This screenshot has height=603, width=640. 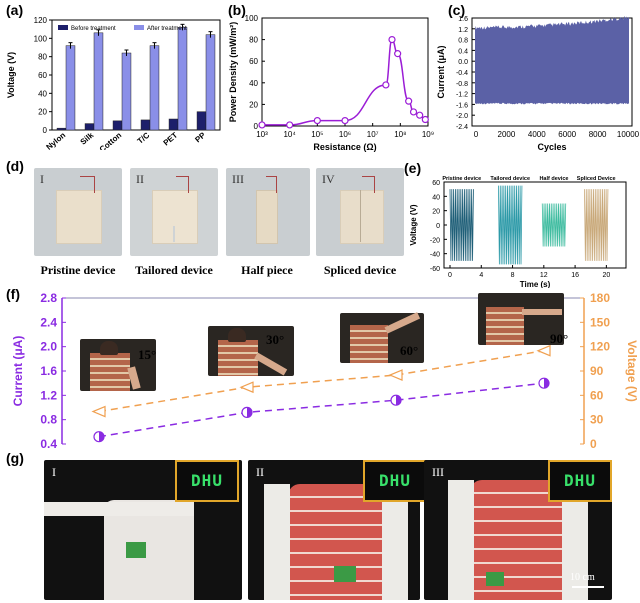 What do you see at coordinates (600, 322) in the screenshot?
I see `y-tick-label-right: 150` at bounding box center [600, 322].